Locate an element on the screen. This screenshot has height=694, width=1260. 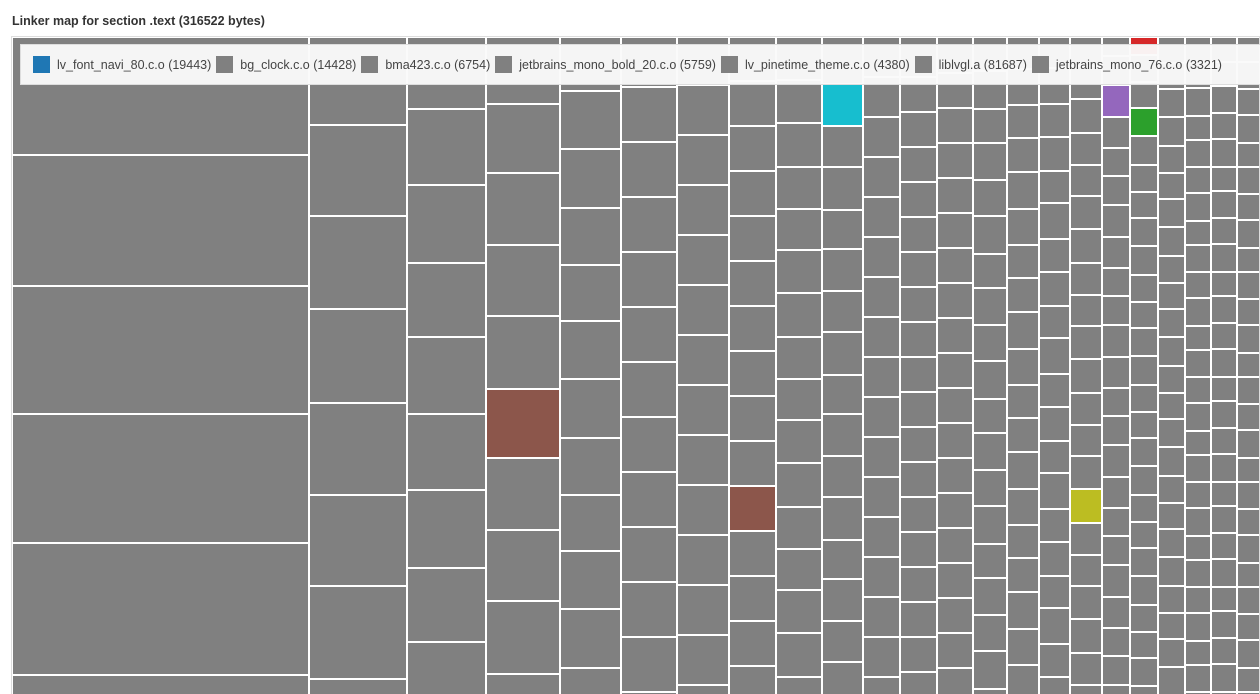
legend-item: liblvgl.a (81687) is located at coordinates (970, 64).